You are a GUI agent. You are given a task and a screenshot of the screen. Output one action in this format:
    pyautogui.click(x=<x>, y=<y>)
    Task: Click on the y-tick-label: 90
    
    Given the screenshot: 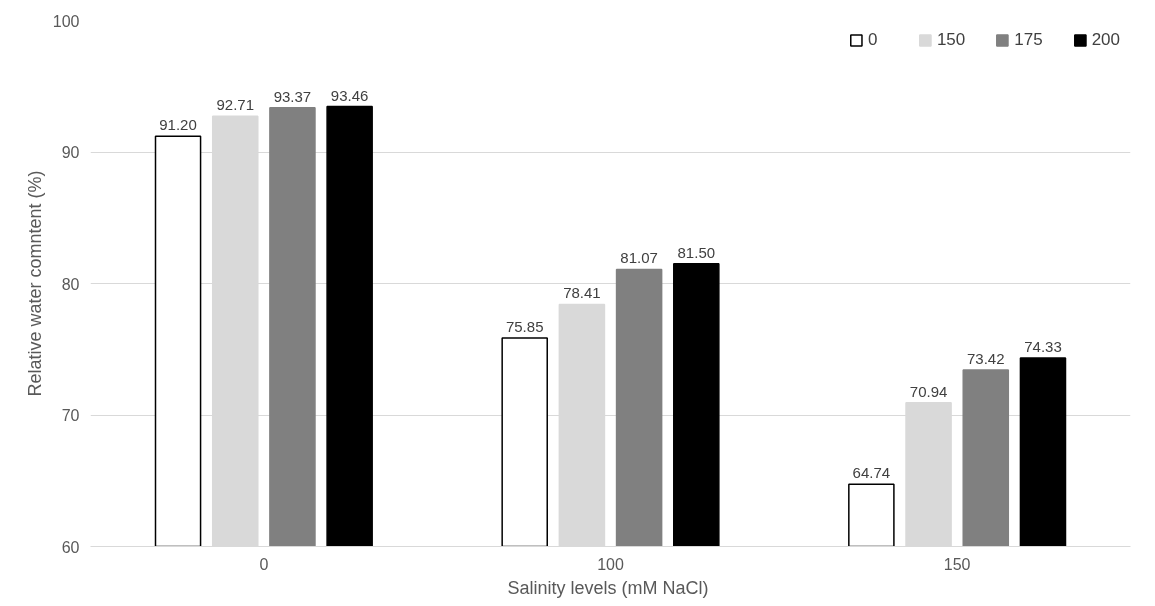 What is the action you would take?
    pyautogui.click(x=70, y=152)
    